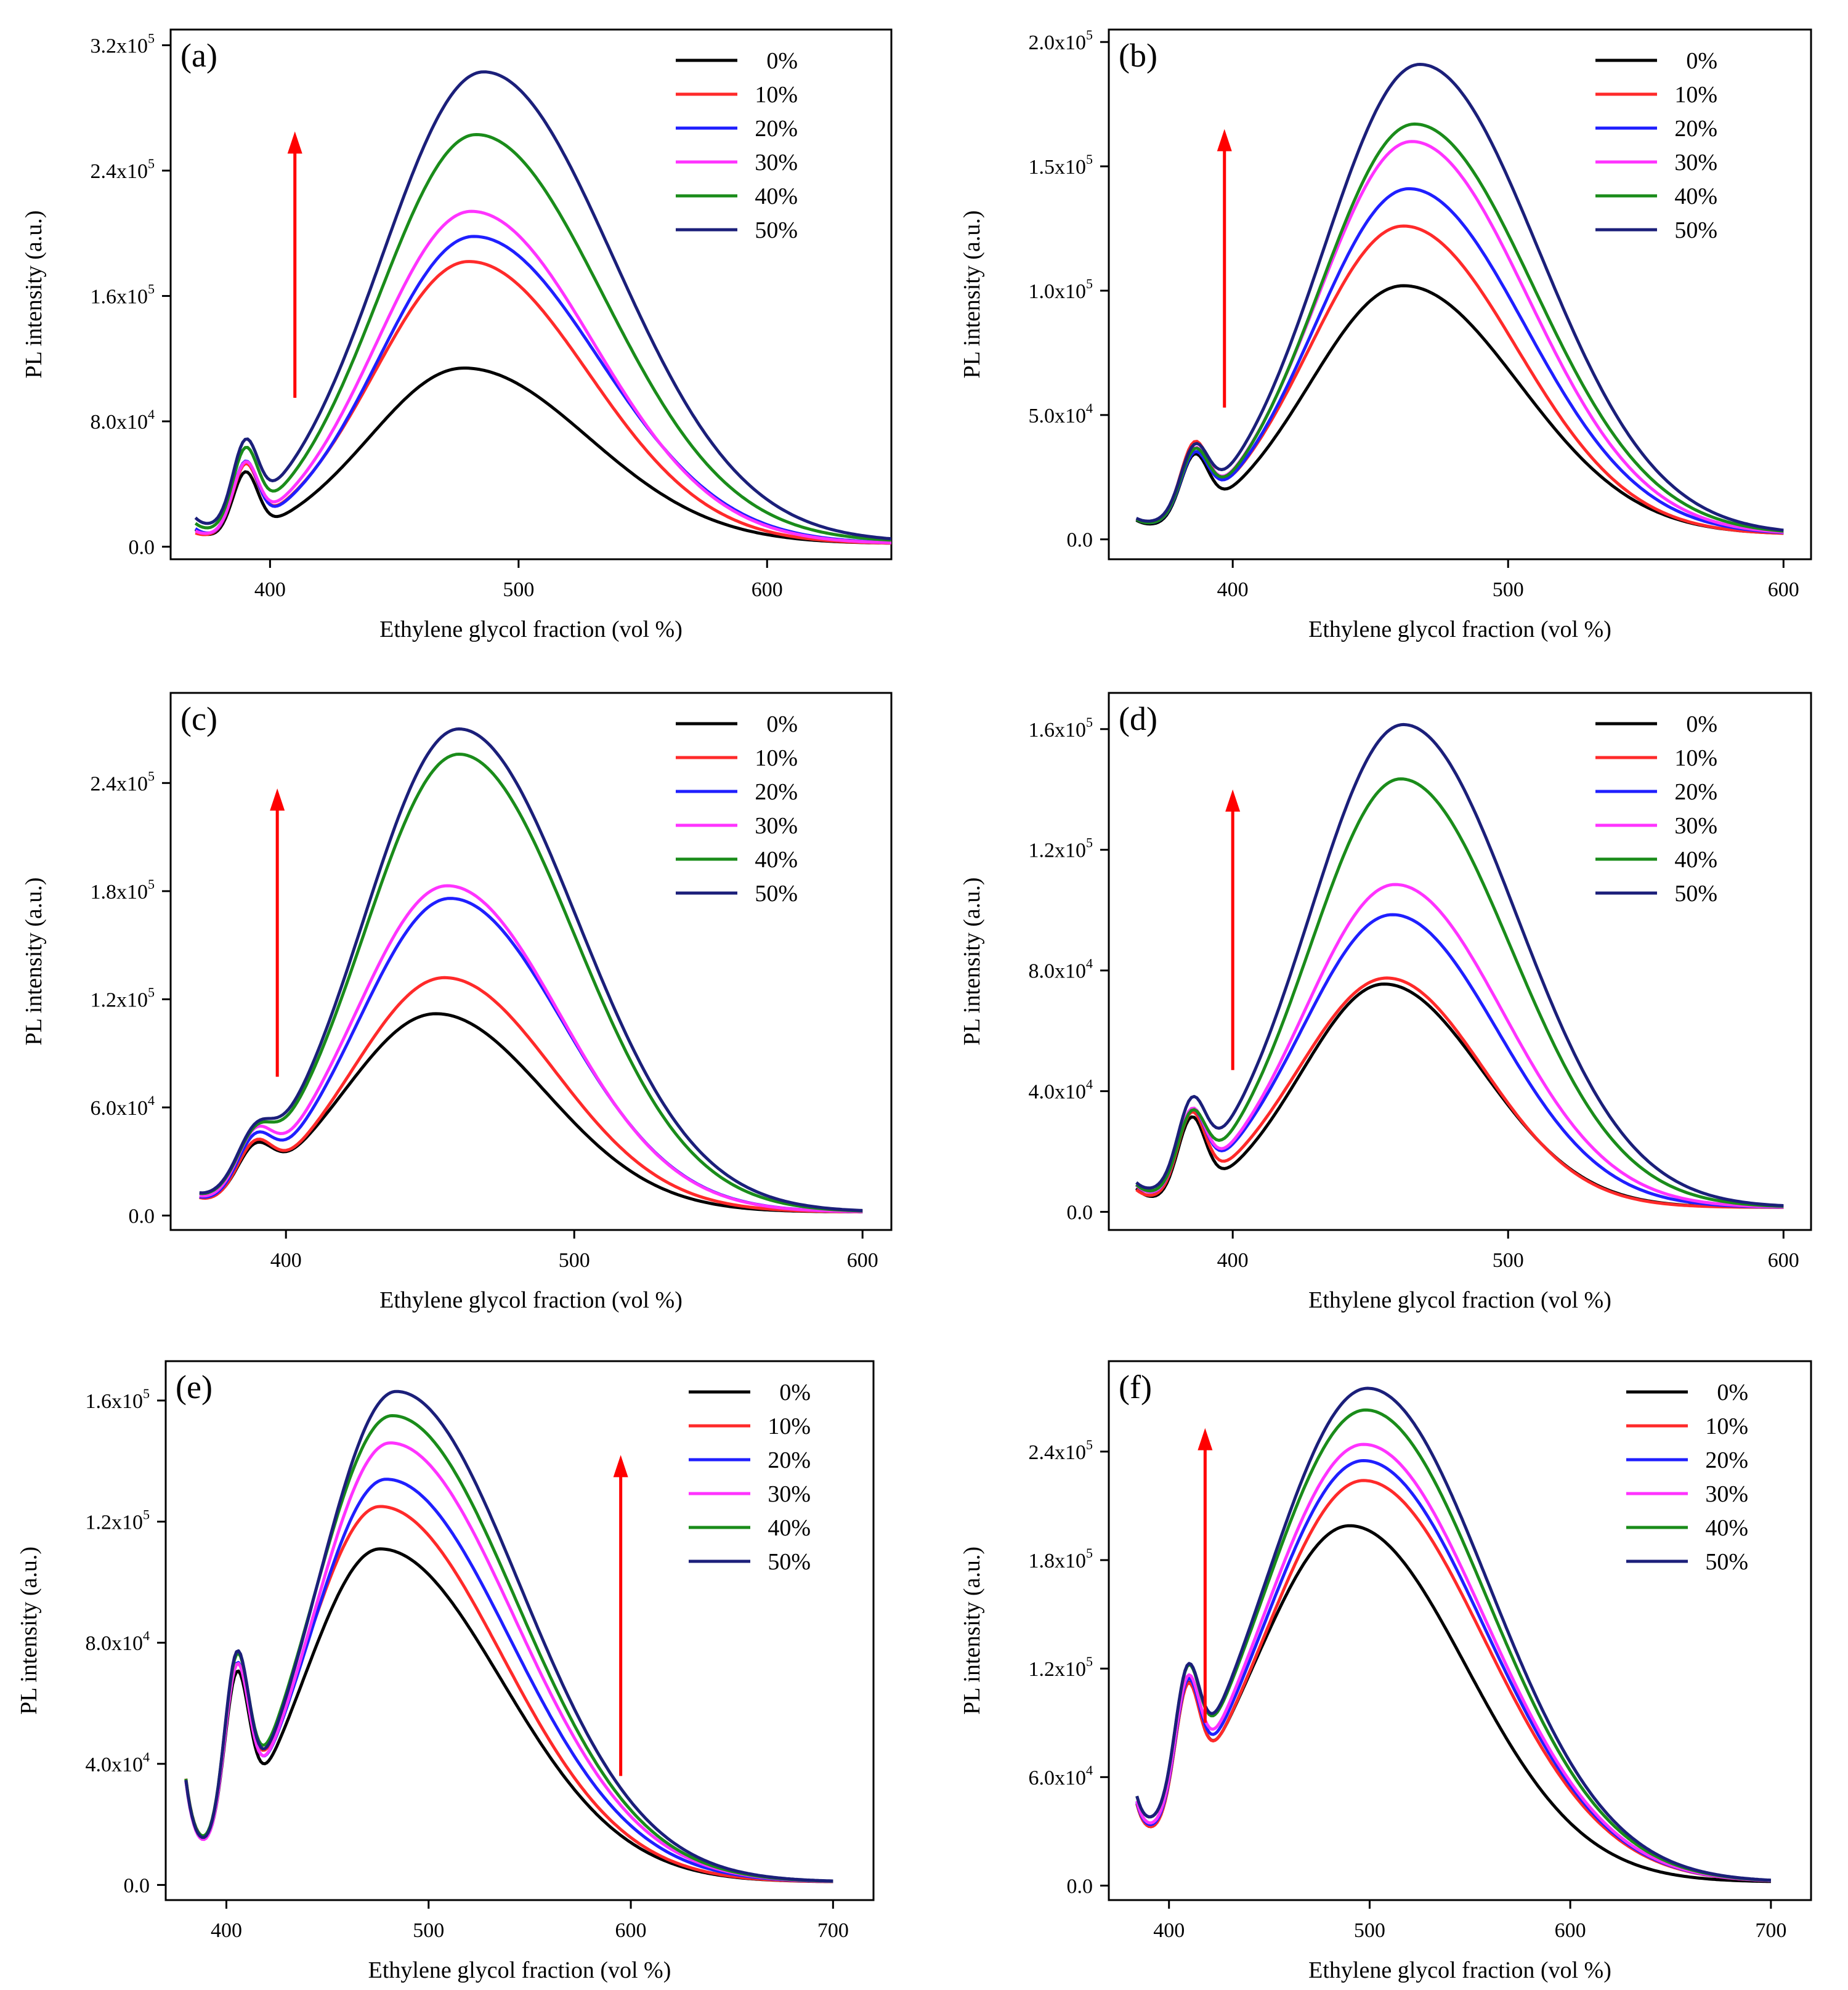  What do you see at coordinates (123, 1106) in the screenshot?
I see `y-tick-label: 6.0x10⁴` at bounding box center [123, 1106].